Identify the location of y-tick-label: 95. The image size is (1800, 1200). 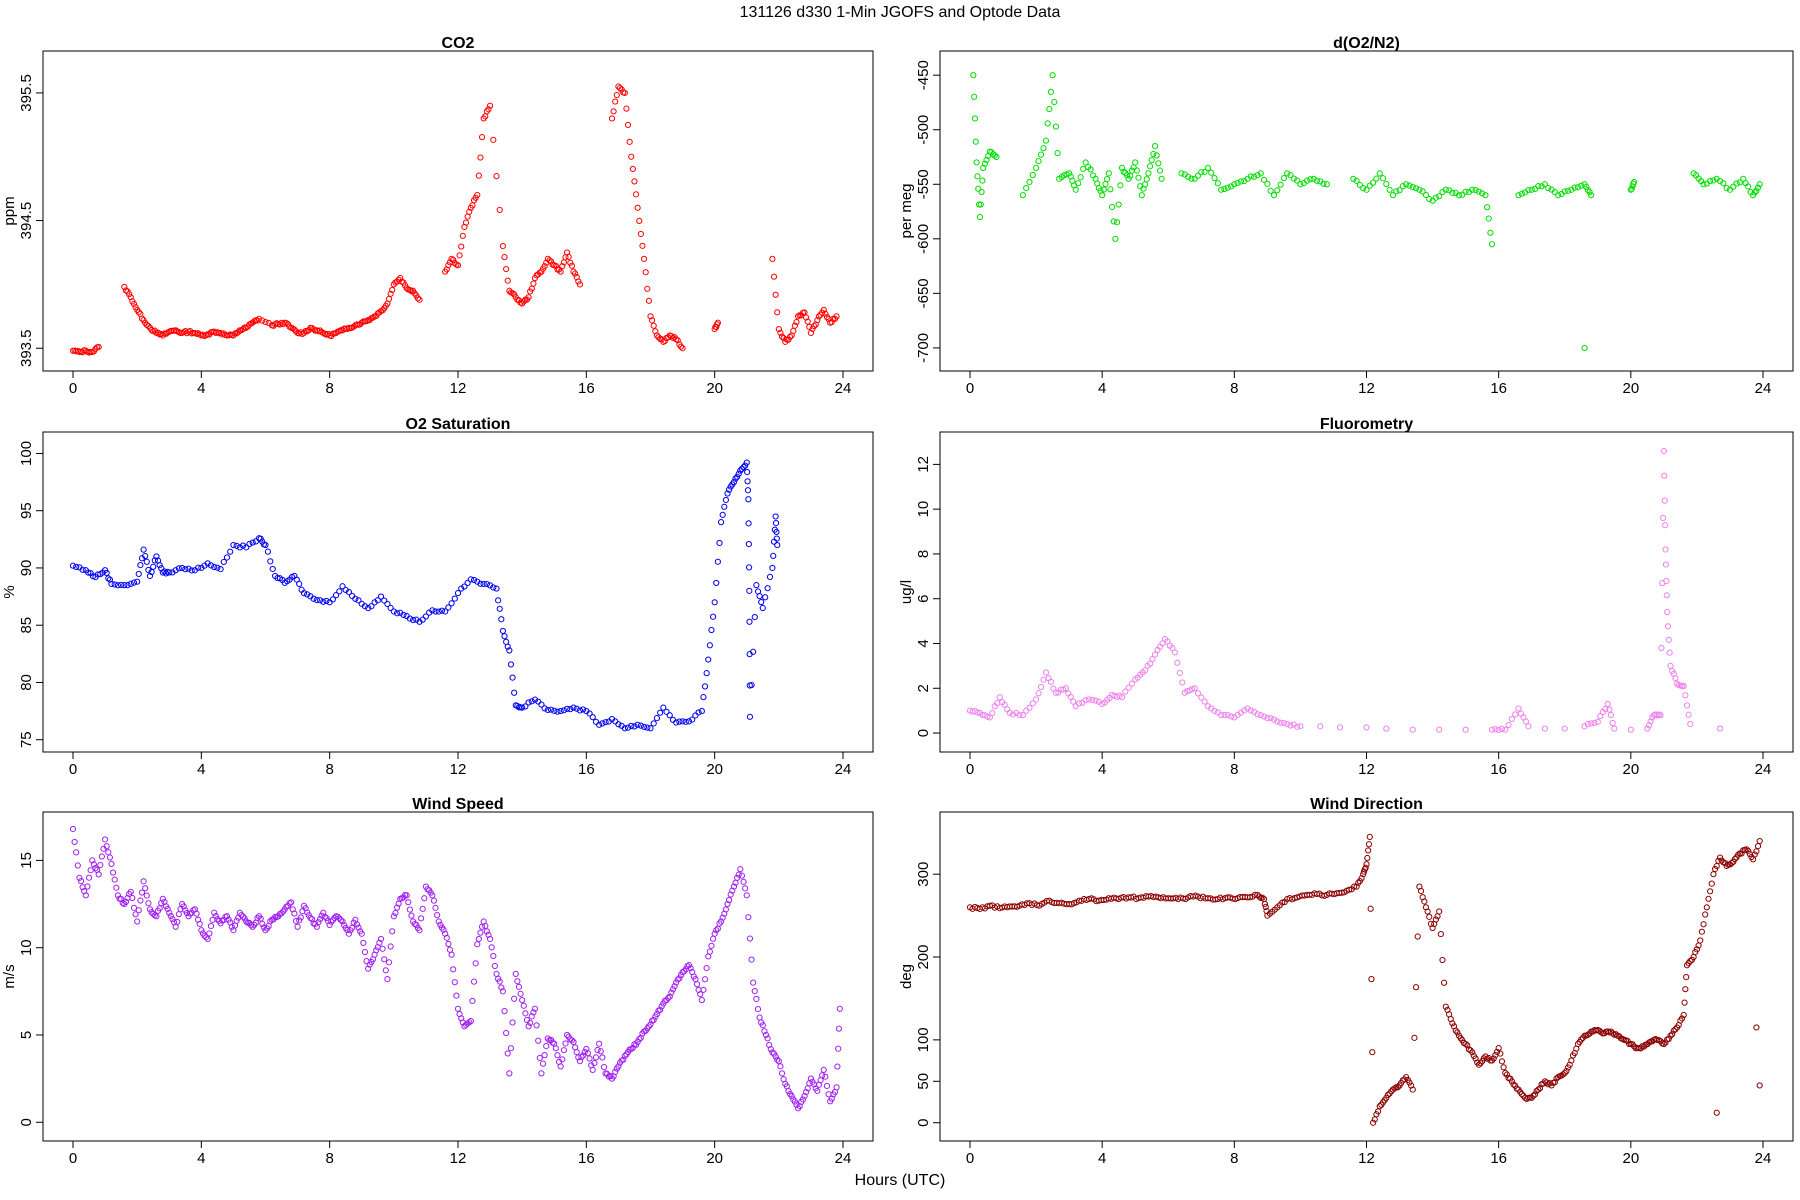
(26, 510).